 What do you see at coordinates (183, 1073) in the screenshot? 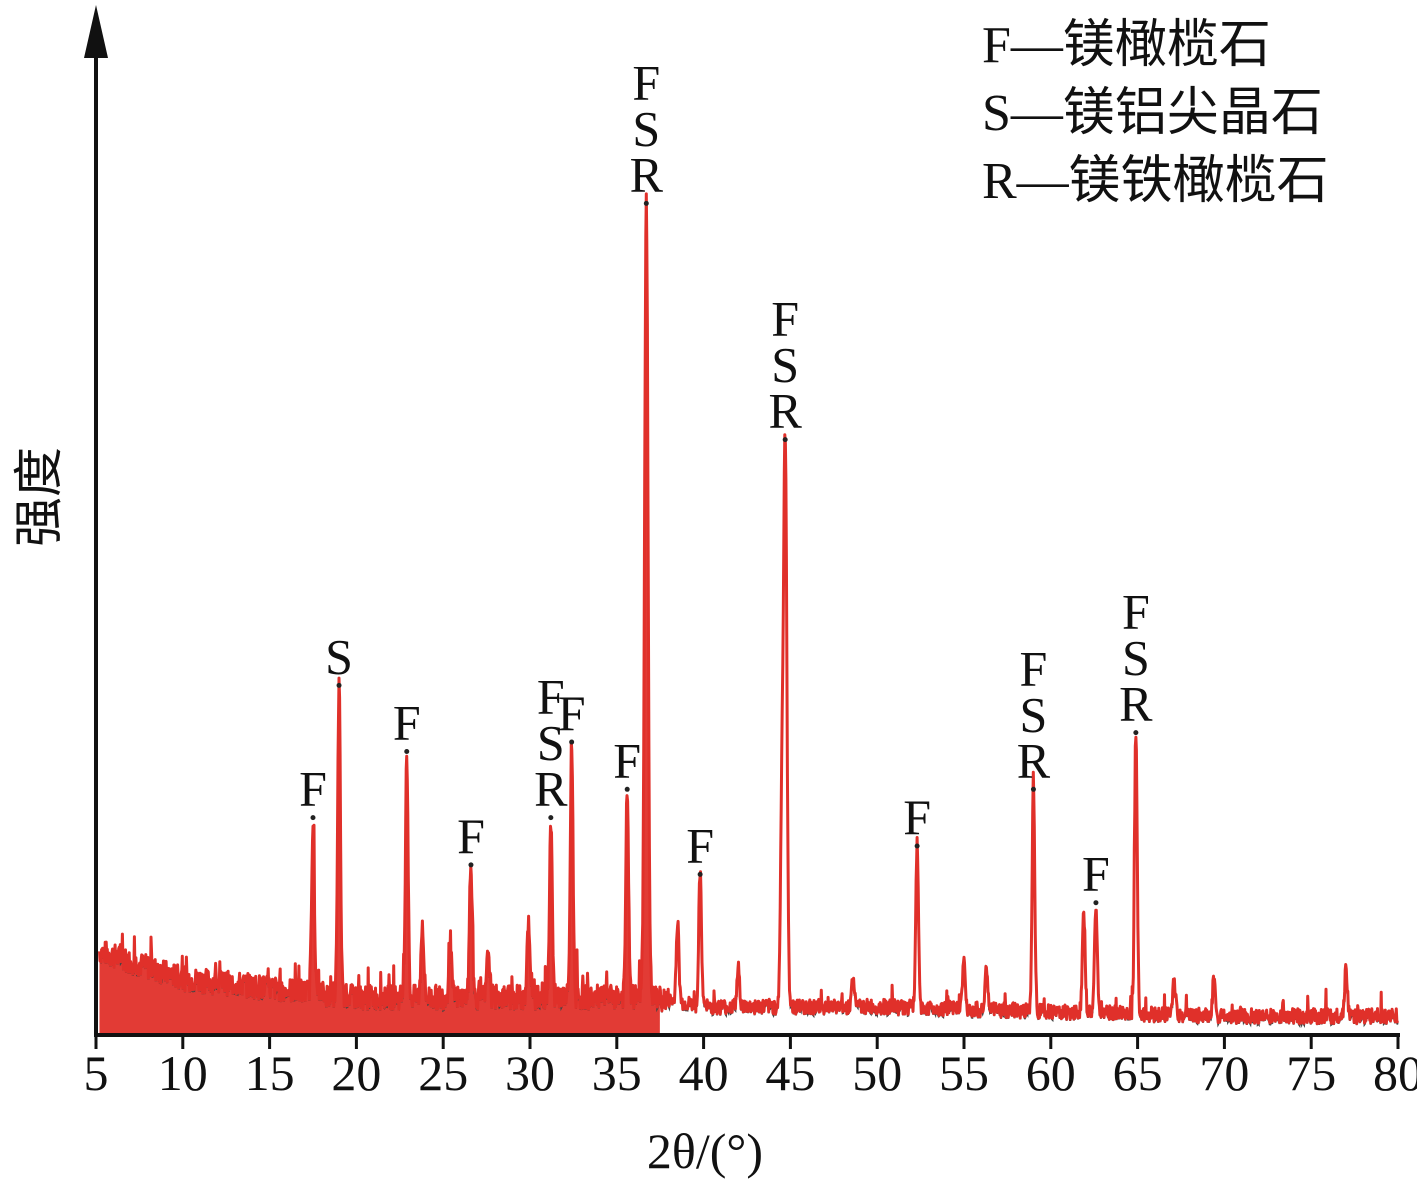
I see `x-tick-label: 10` at bounding box center [183, 1073].